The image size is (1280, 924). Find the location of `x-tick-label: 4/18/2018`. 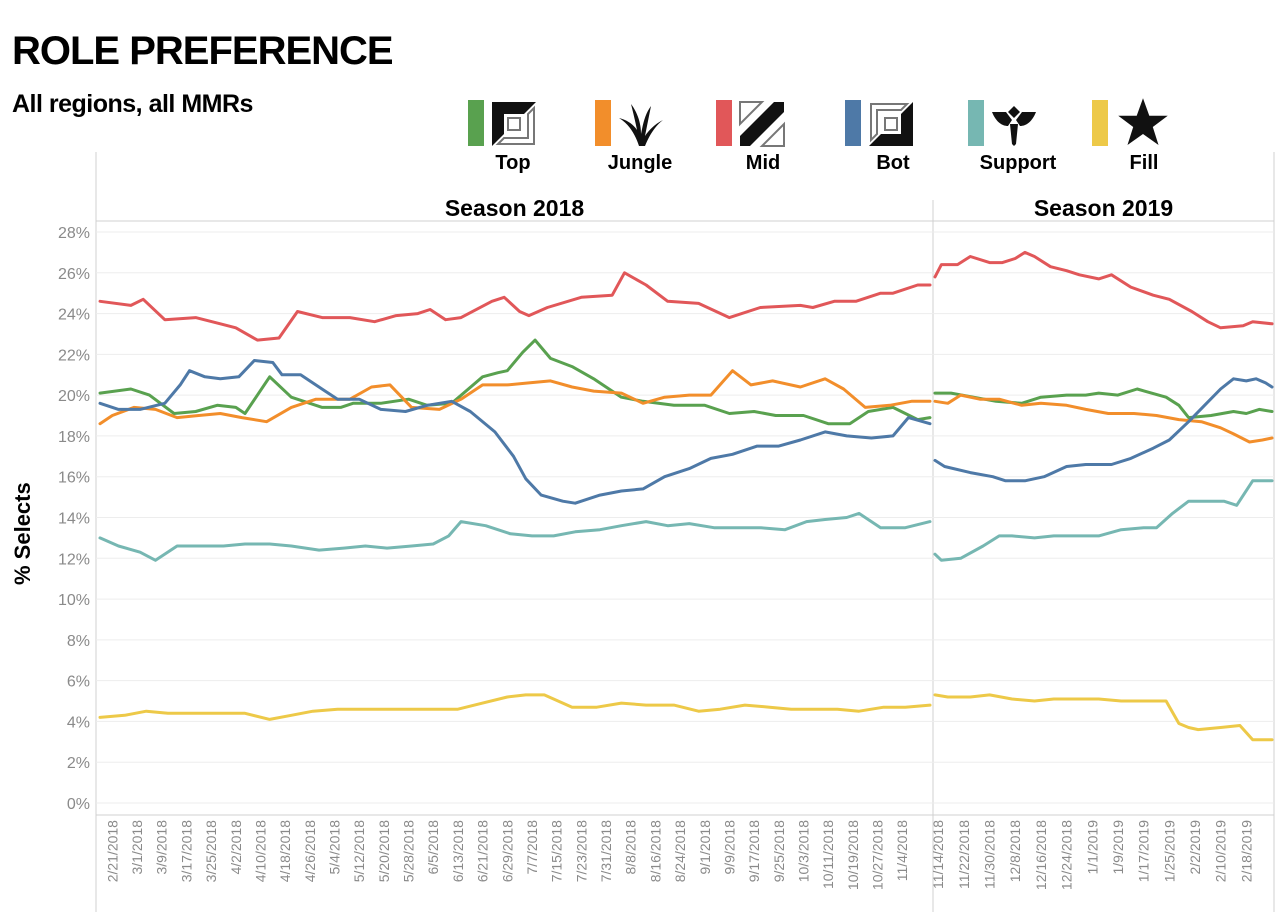

x-tick-label: 4/18/2018 is located at coordinates (285, 851).